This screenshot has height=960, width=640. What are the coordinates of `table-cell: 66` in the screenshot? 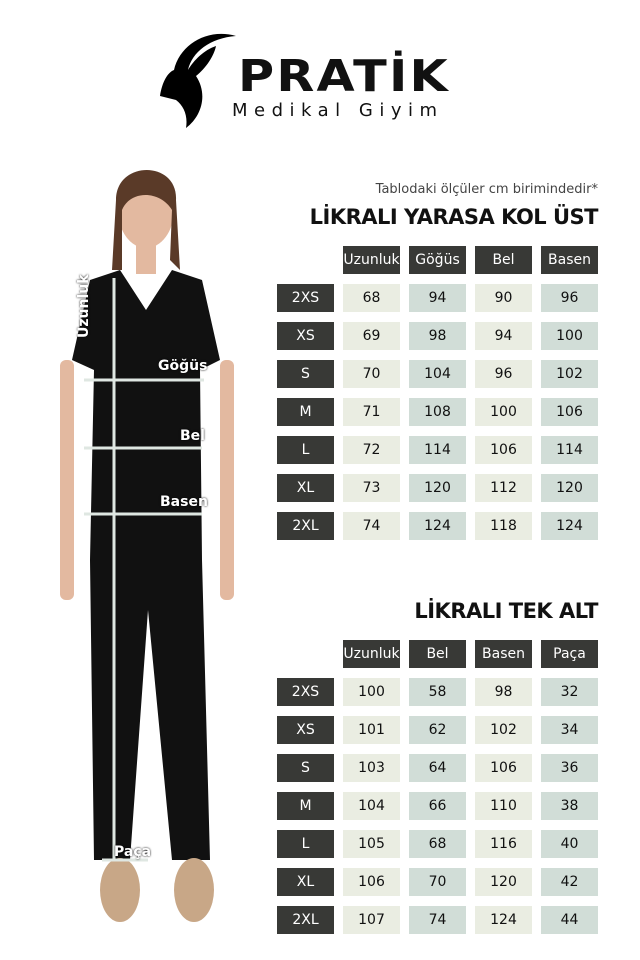 It's located at (437, 806).